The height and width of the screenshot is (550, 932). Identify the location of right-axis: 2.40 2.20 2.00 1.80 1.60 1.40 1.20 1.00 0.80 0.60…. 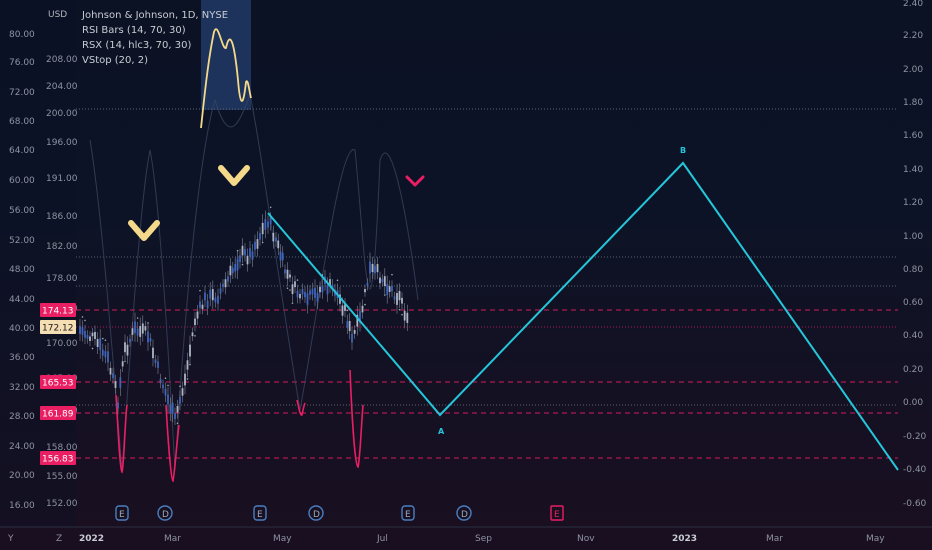
(915, 254).